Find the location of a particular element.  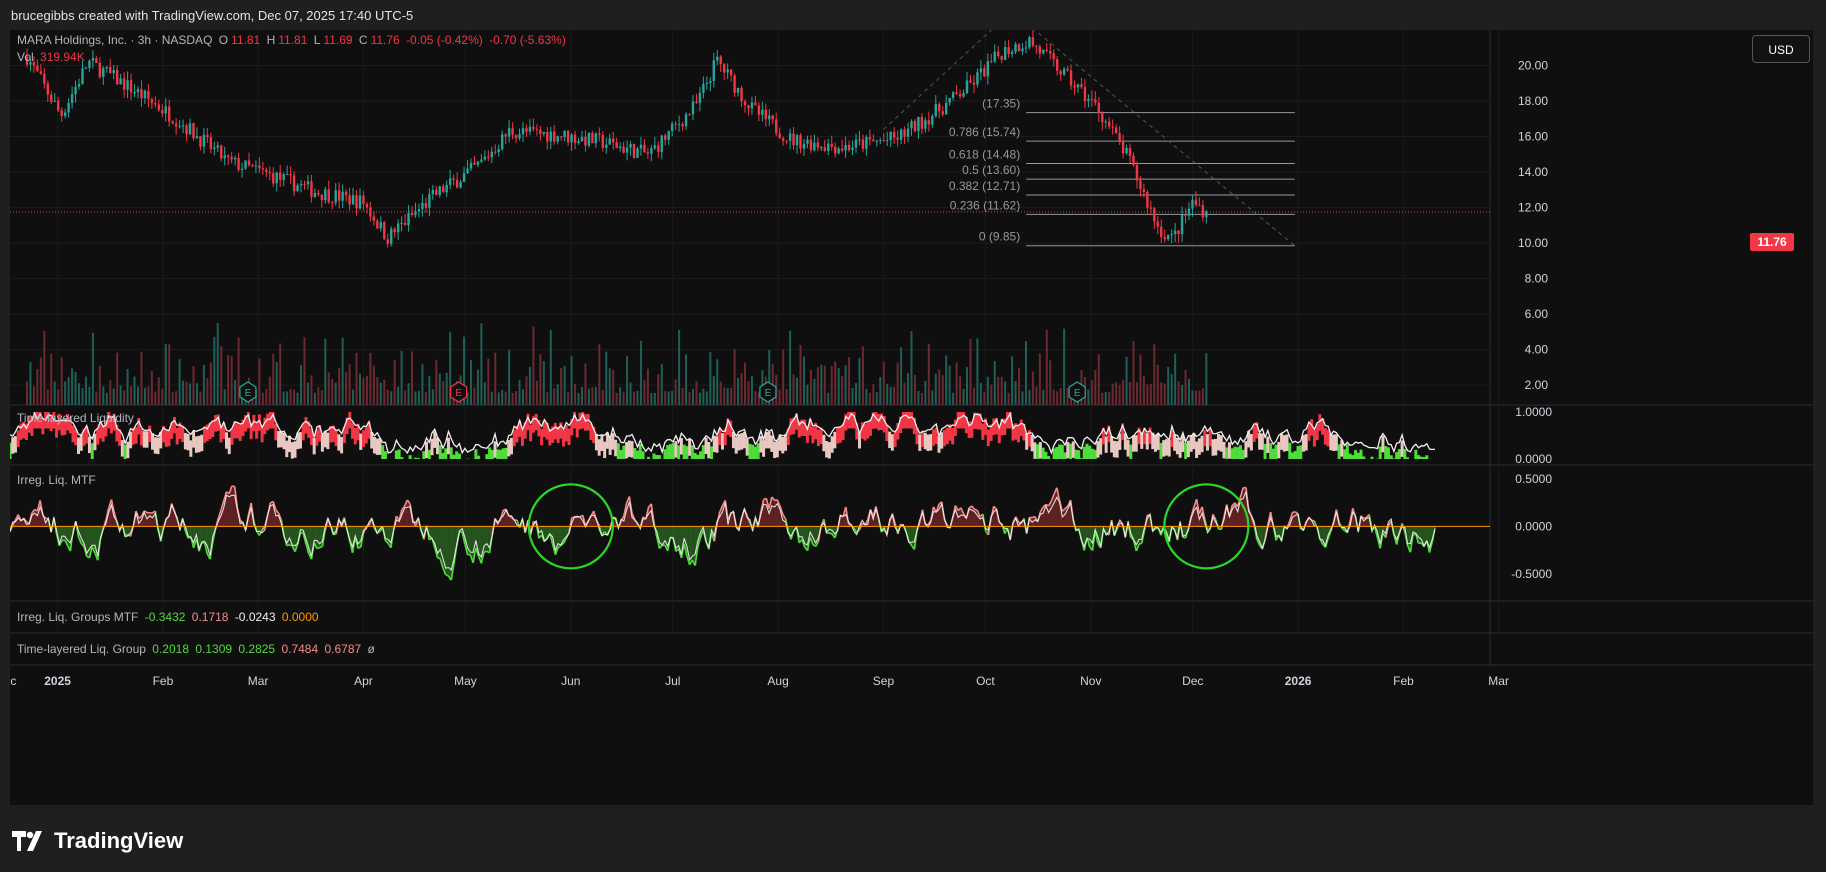

time-layered-title: Time-layered Liquidity is located at coordinates (75, 418).